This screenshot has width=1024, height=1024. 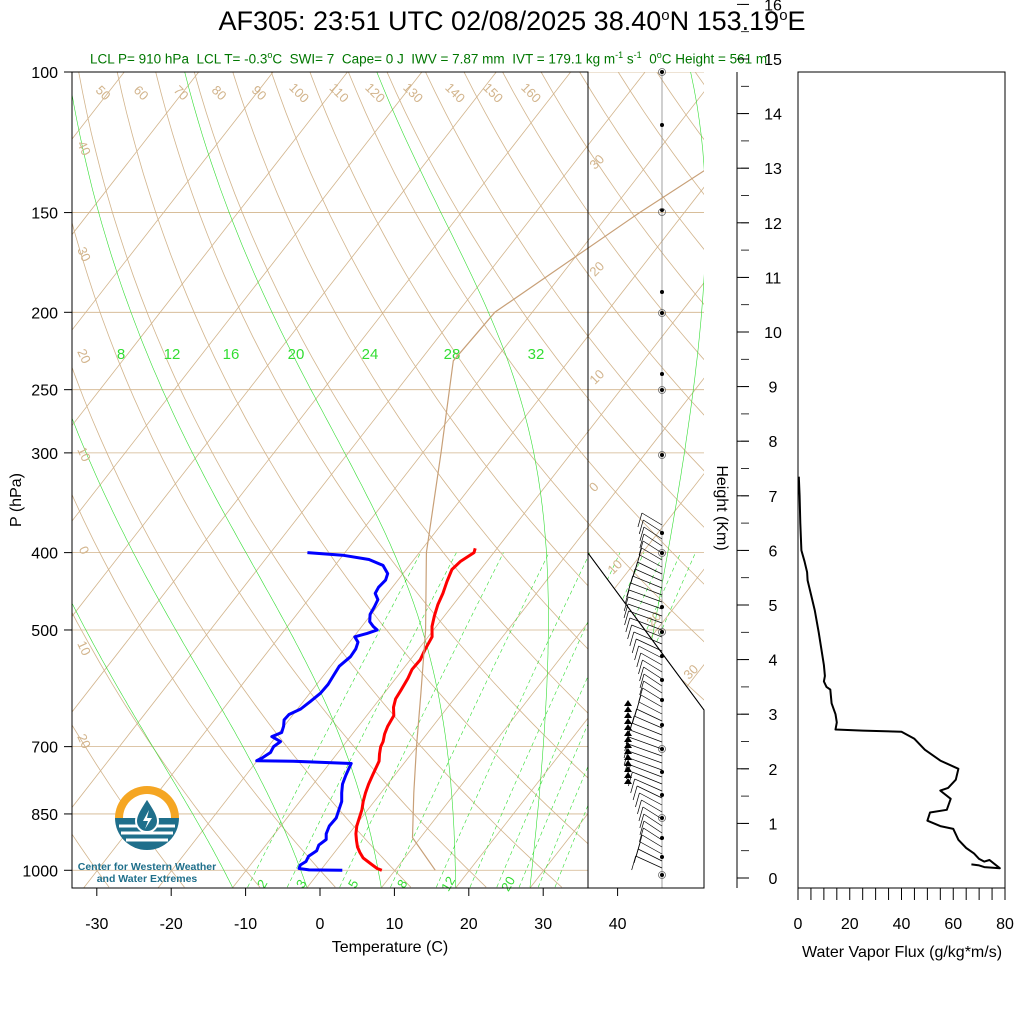 What do you see at coordinates (84, 147) in the screenshot?
I see `adiabat-label: 40` at bounding box center [84, 147].